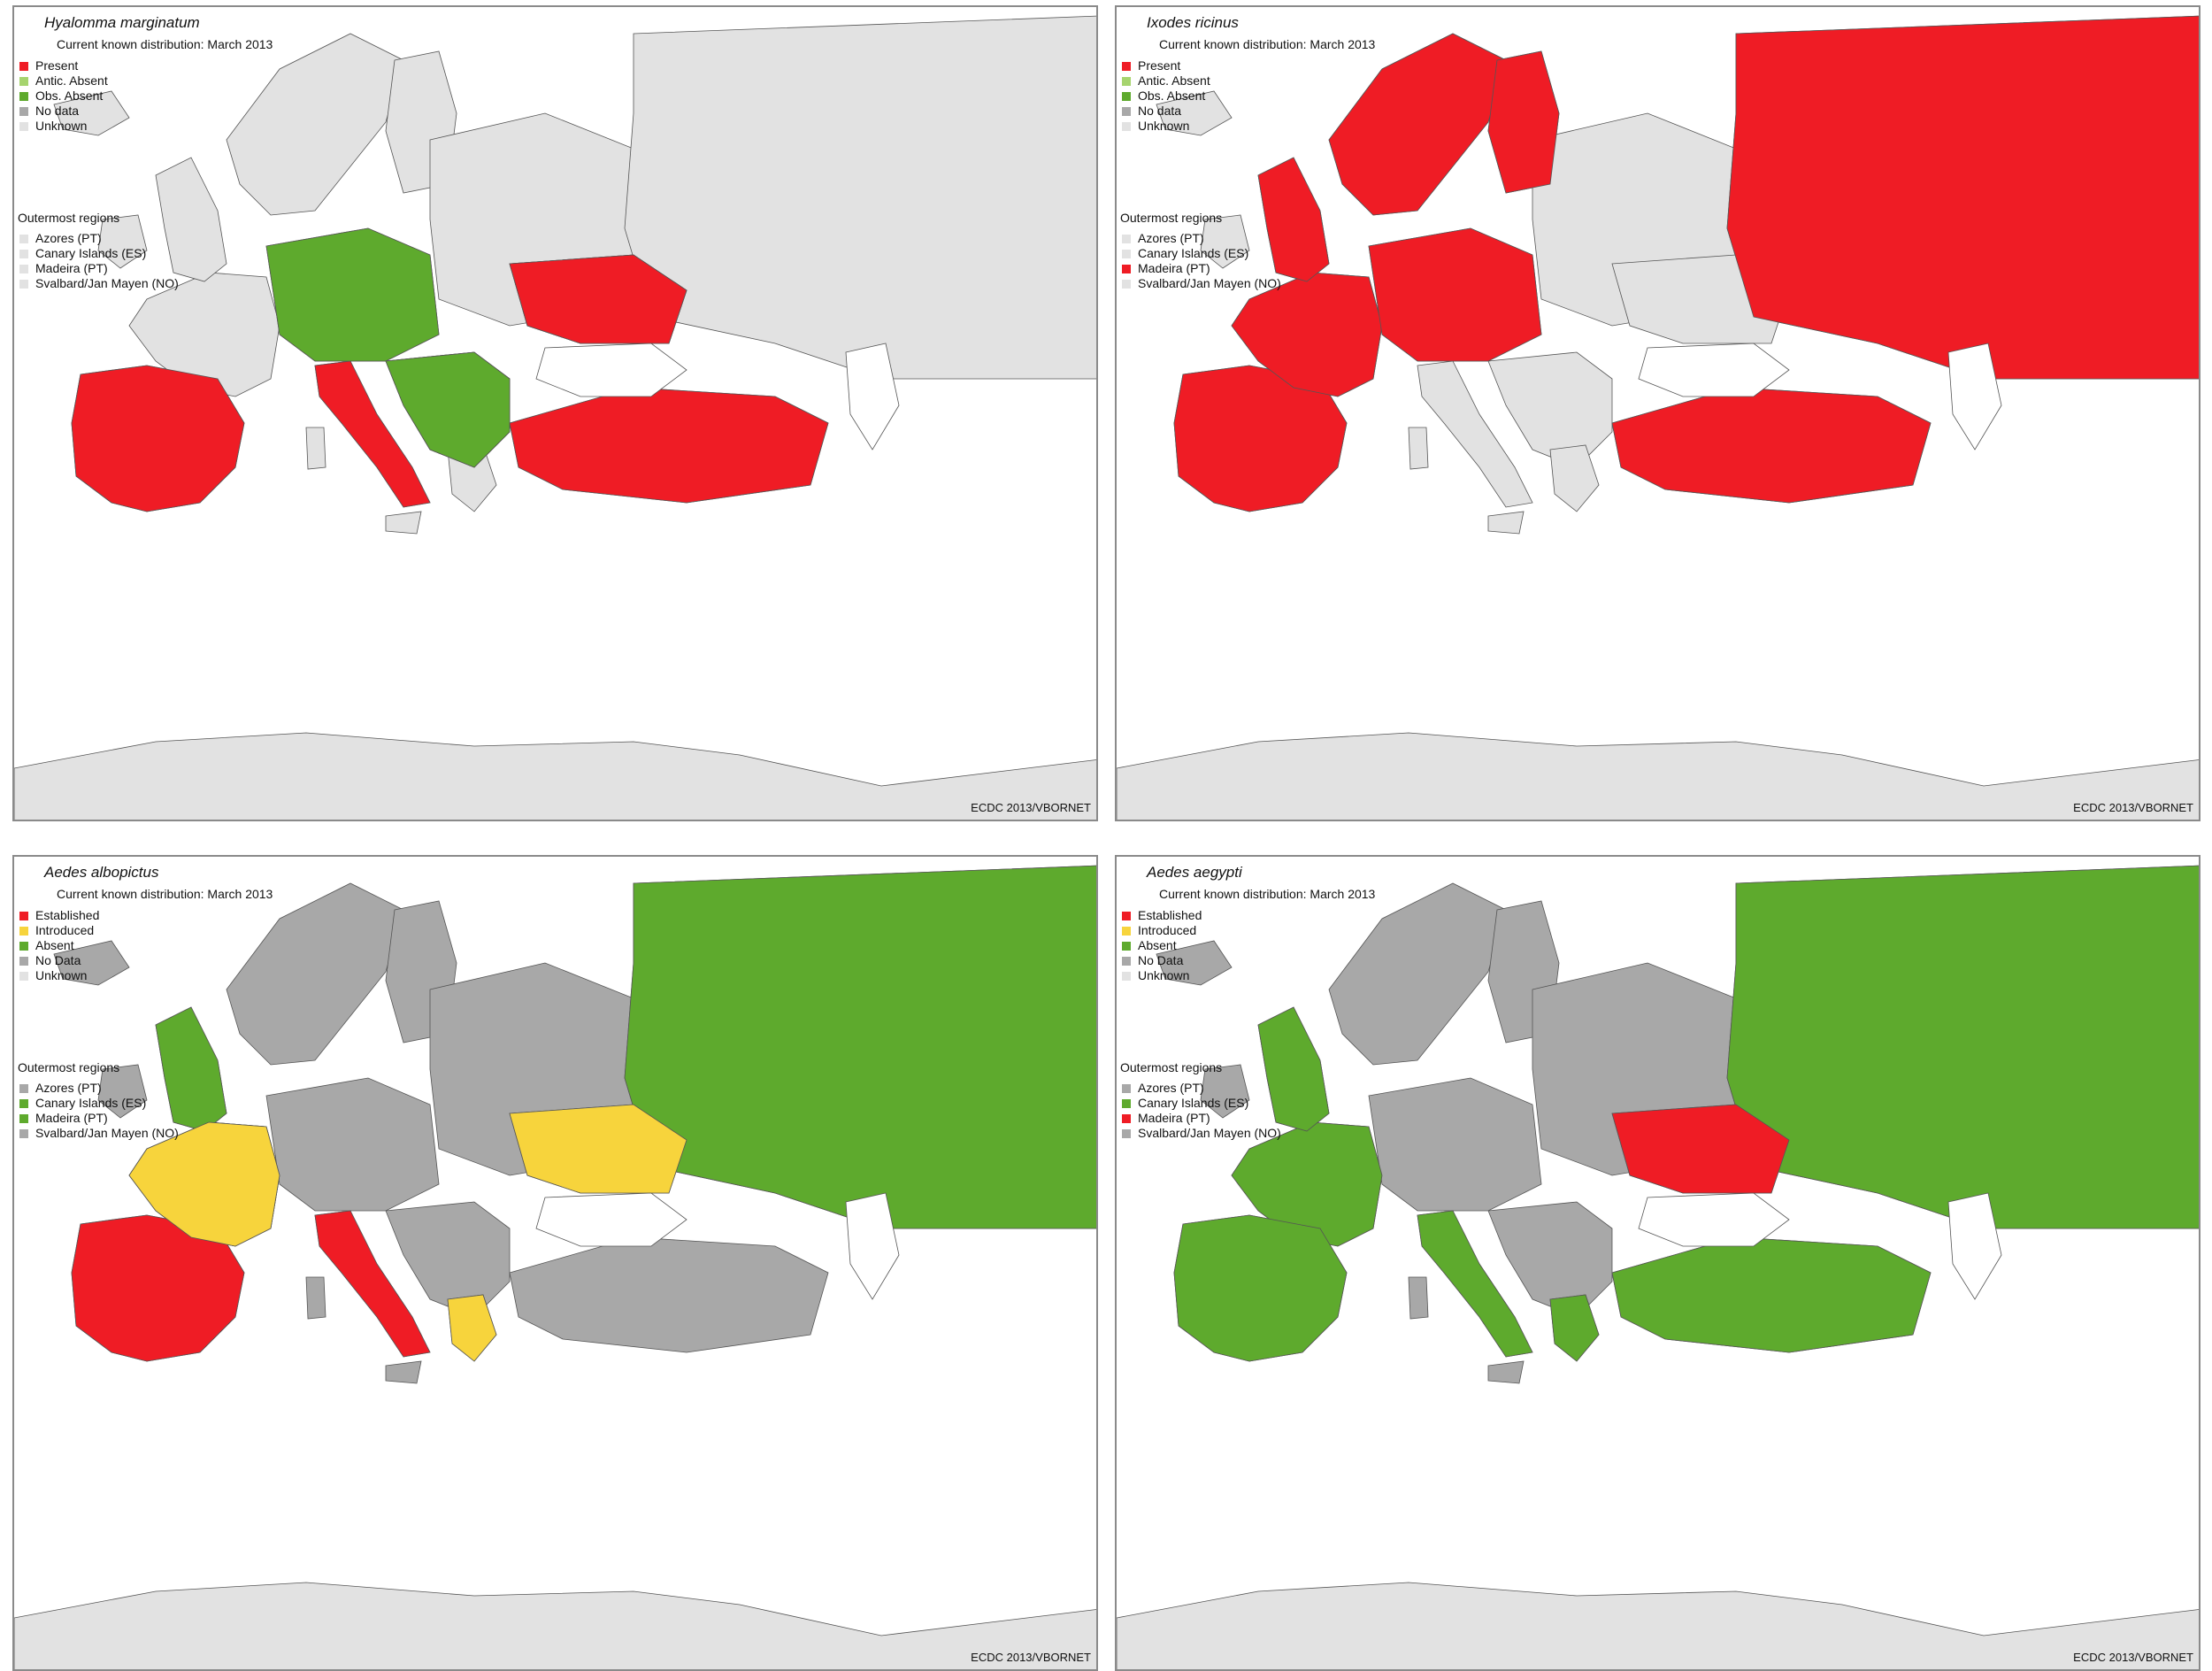 The width and height of the screenshot is (2212, 1671). What do you see at coordinates (472, 1328) in the screenshot?
I see `region-greece` at bounding box center [472, 1328].